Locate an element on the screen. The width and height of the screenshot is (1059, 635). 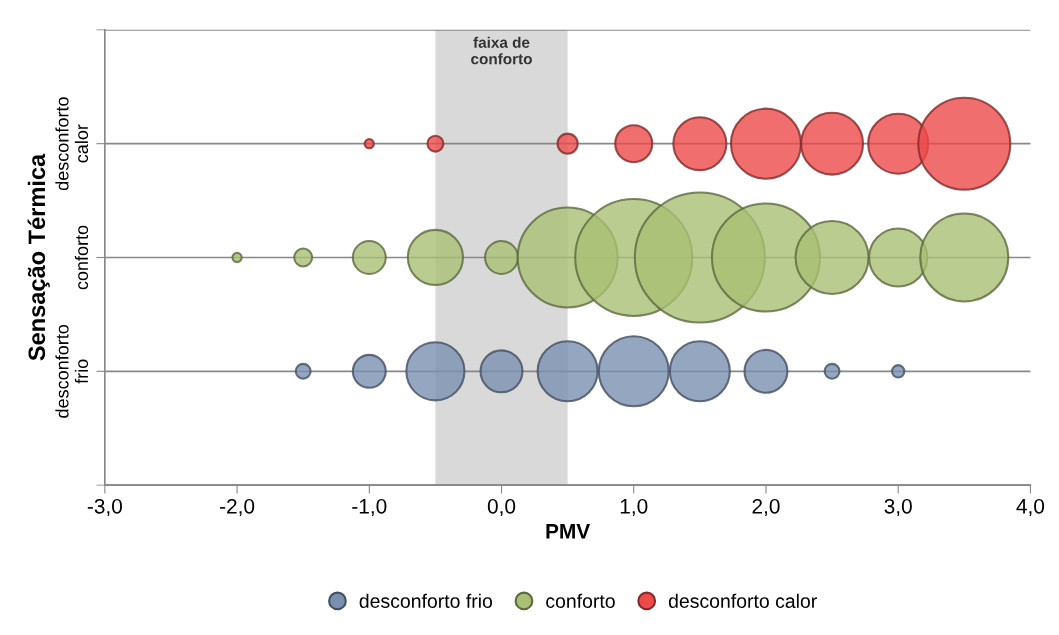
y-tick-label: conforto is located at coordinates (81, 257).